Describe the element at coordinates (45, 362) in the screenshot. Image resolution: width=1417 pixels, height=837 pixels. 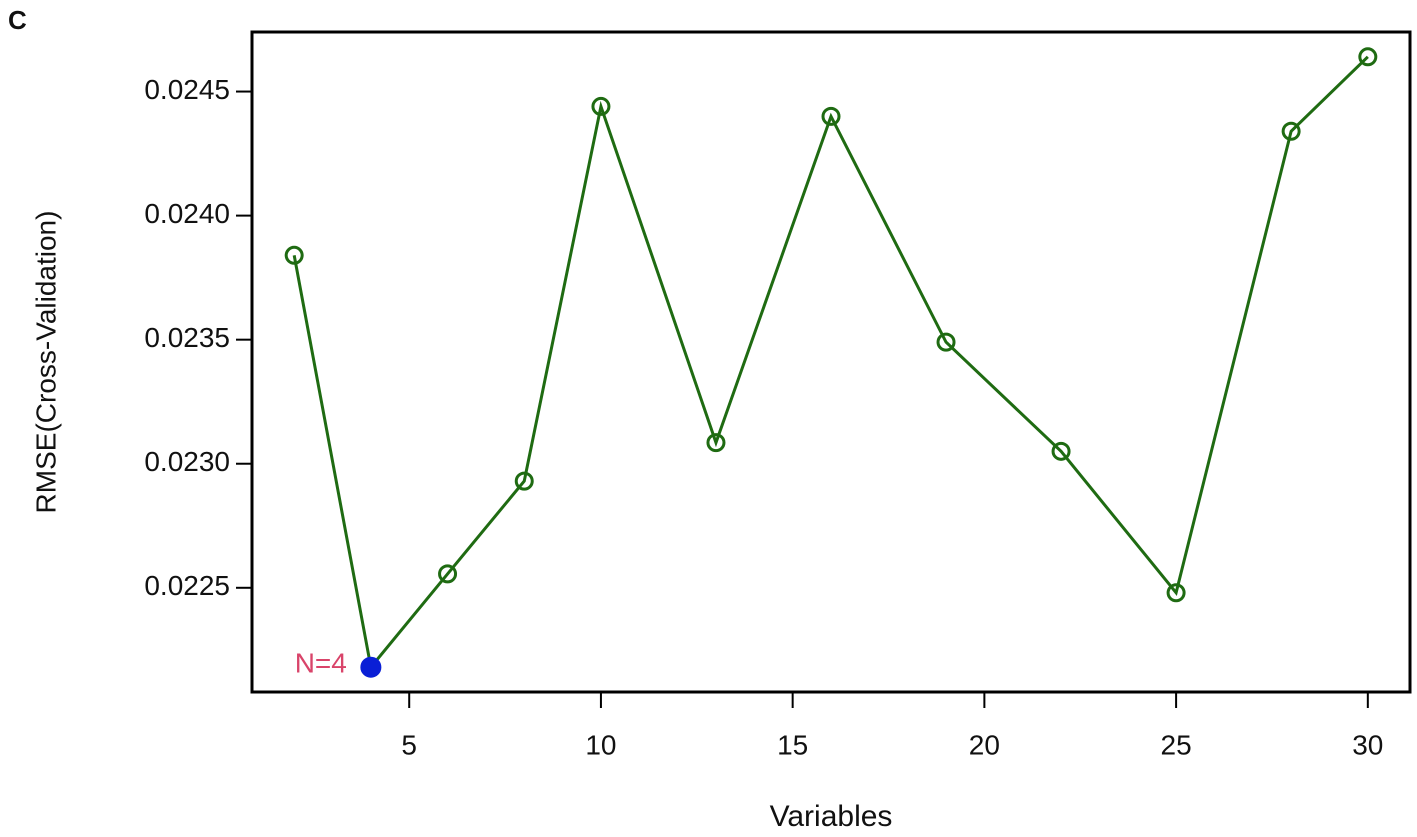
I see `y-axis-label: RMSE(Cross-Validation)` at that location.